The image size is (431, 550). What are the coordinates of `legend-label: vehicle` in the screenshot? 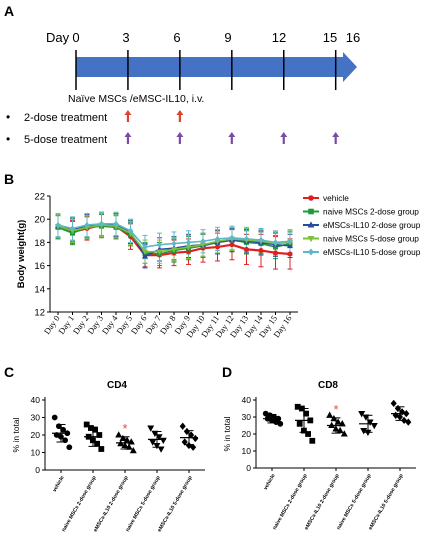 It's located at (336, 198).